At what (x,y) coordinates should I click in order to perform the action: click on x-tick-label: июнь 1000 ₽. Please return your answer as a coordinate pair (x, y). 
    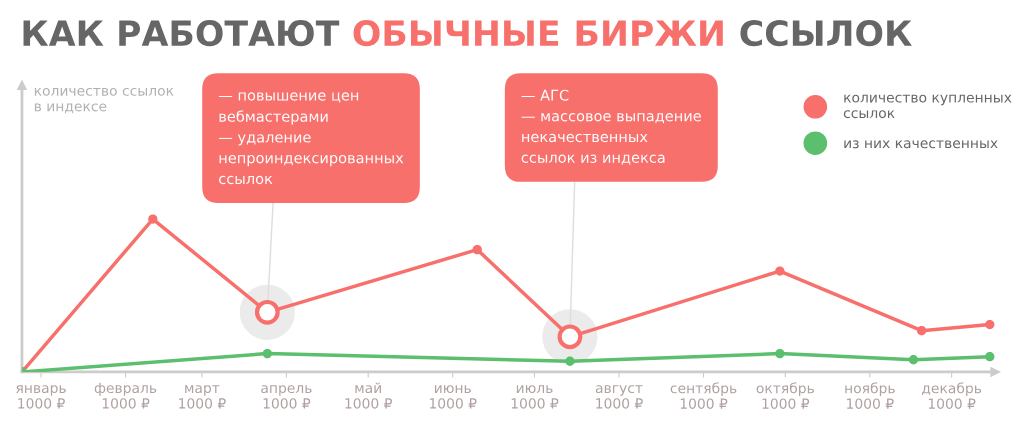
    Looking at the image, I should click on (453, 397).